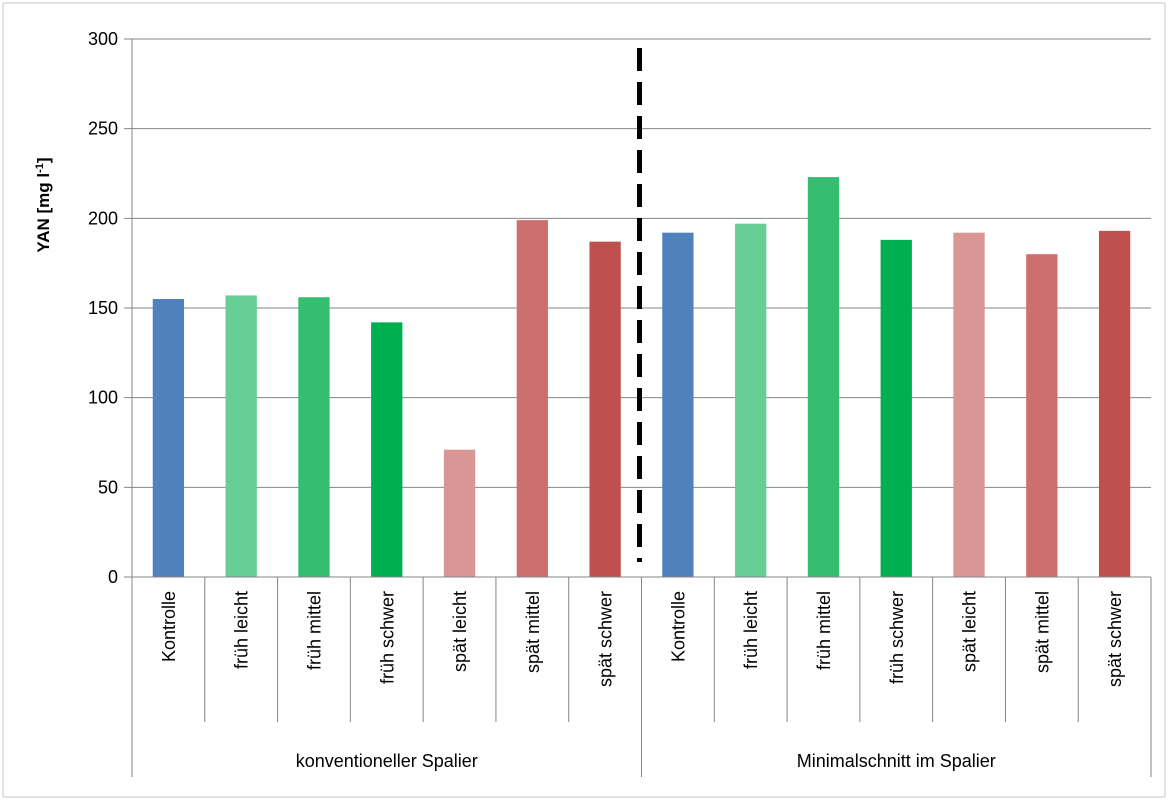 This screenshot has width=1168, height=805. What do you see at coordinates (108, 487) in the screenshot?
I see `y-tick-label: 50` at bounding box center [108, 487].